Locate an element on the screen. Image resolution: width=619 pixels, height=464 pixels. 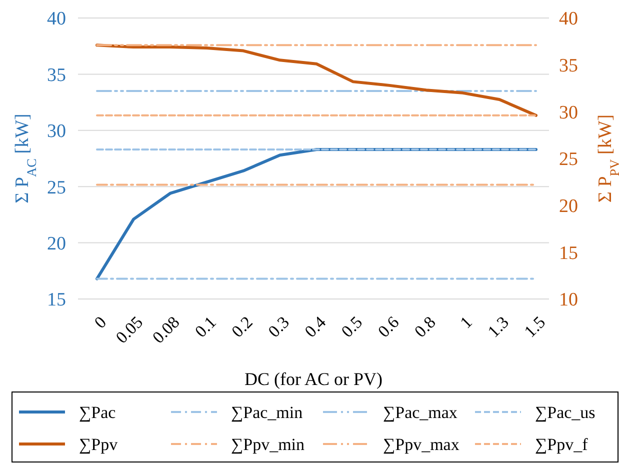
x-tick-label: 0.5 is located at coordinates (352, 327).